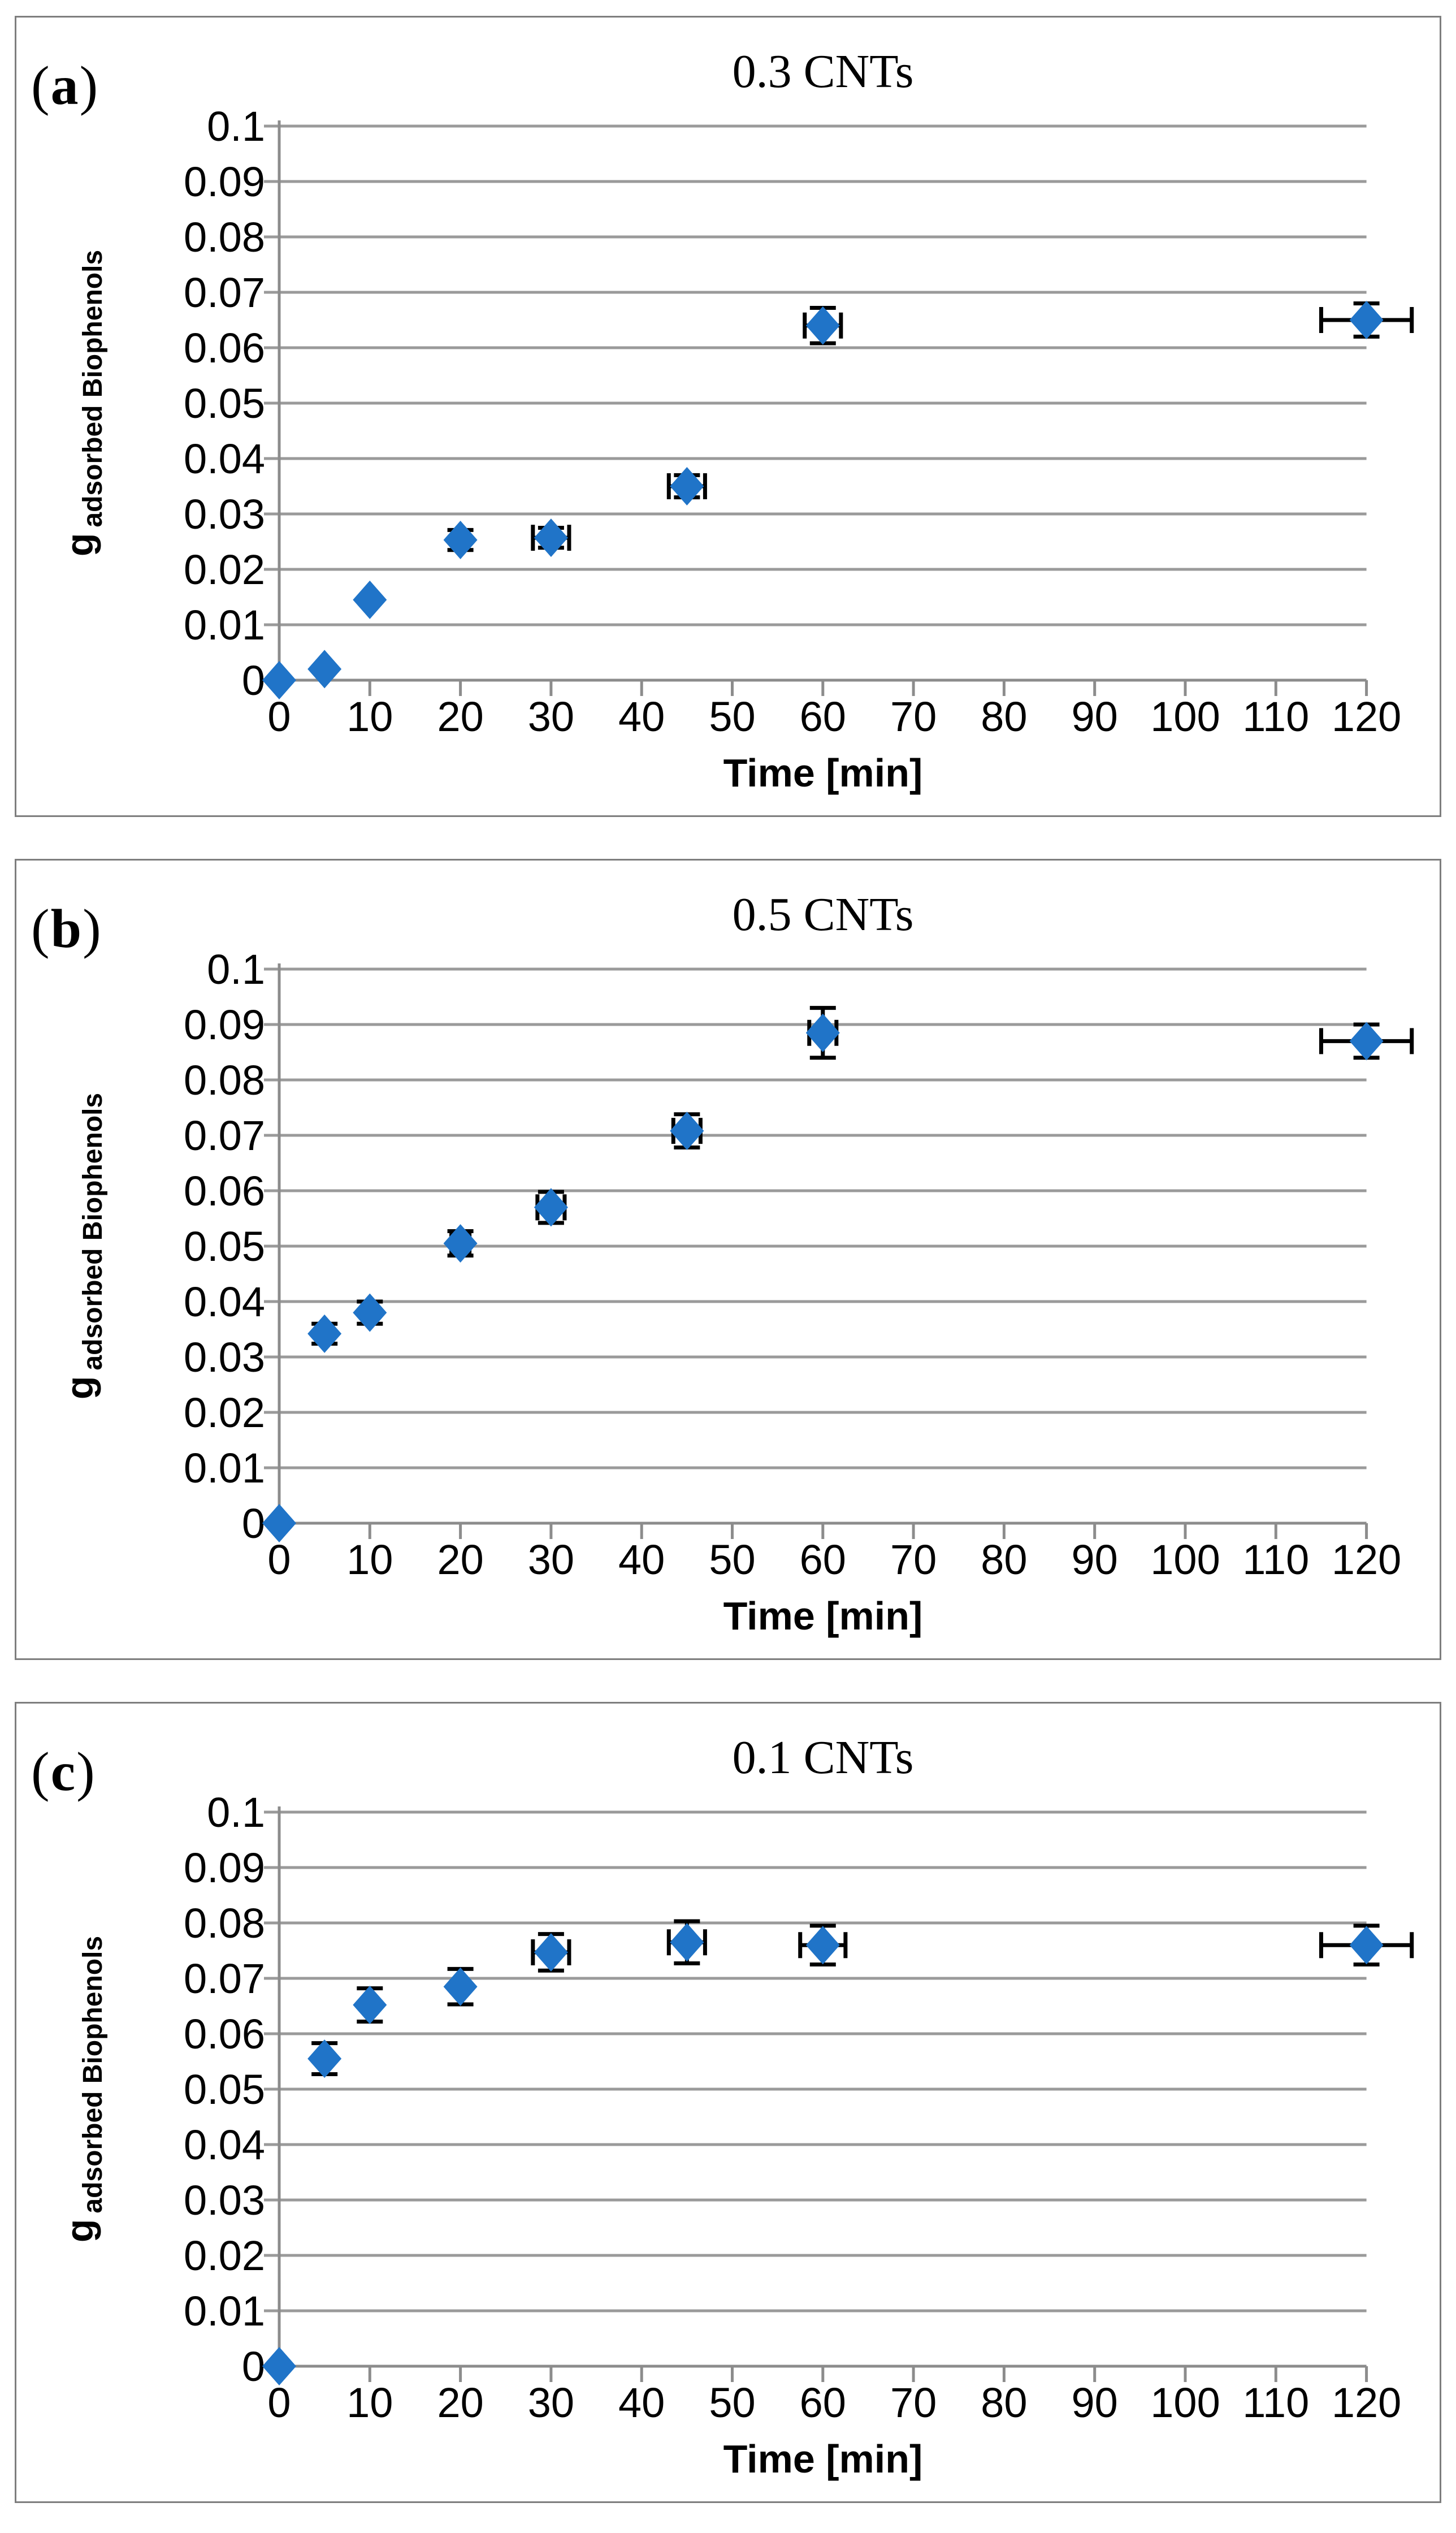 This screenshot has width=1456, height=2533. Describe the element at coordinates (823, 71) in the screenshot. I see `chart-title: 0.3 CNTs` at that location.